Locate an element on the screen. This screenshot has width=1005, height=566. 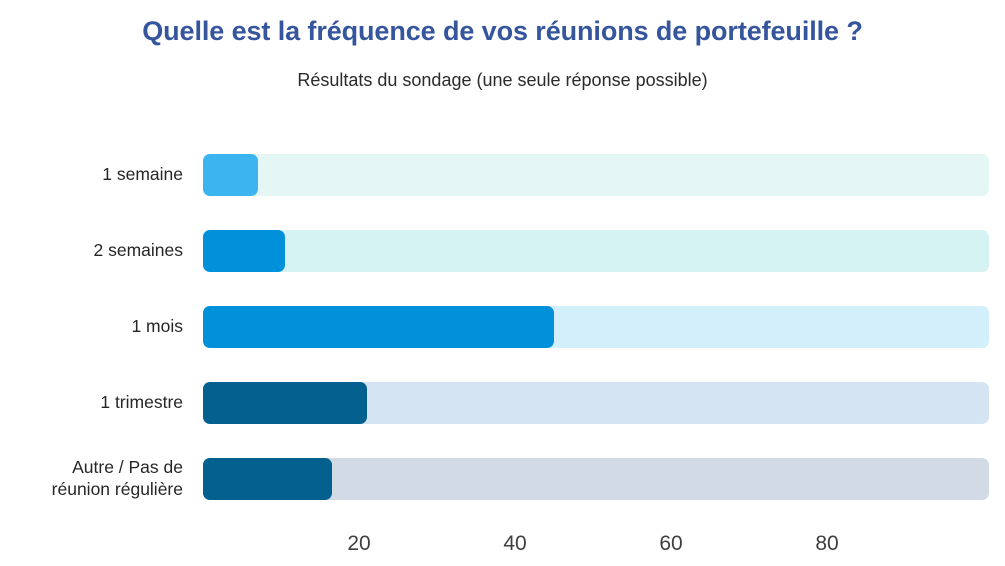
bar-row: 1 mois is located at coordinates (502, 327).